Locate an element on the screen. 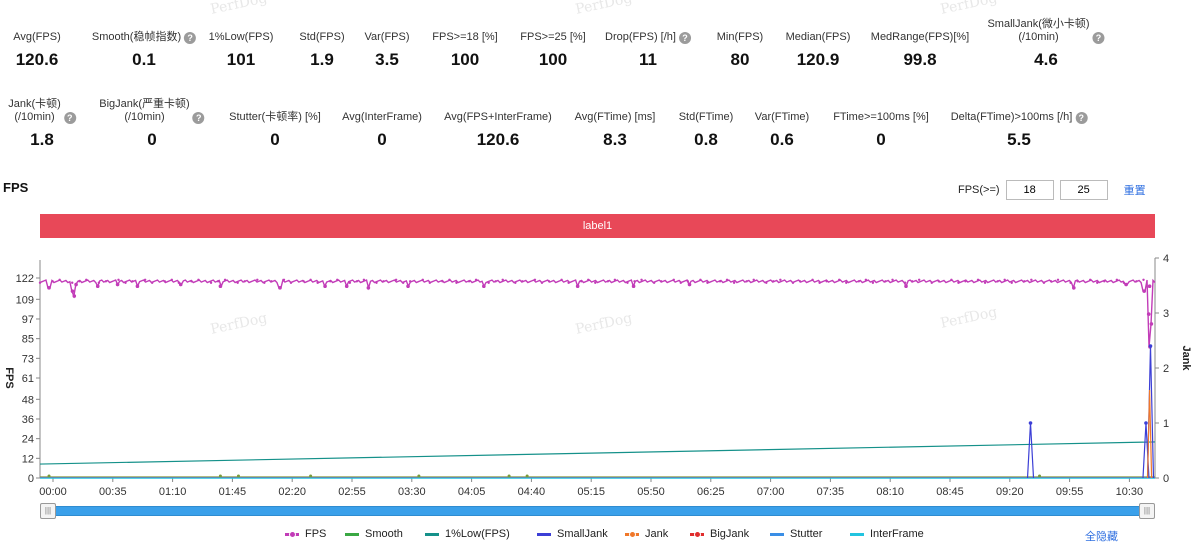  fps-threshold-1-input is located at coordinates (1029, 190).